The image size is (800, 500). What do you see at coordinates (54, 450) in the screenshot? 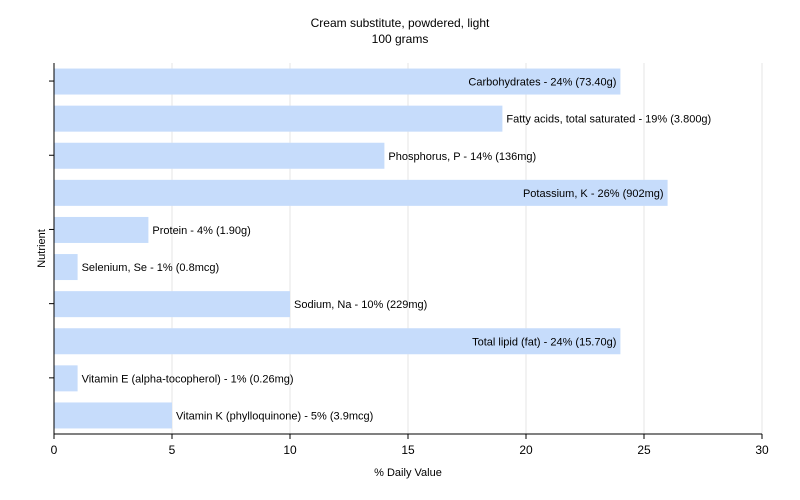
I see `x-tick-label: 0` at bounding box center [54, 450].